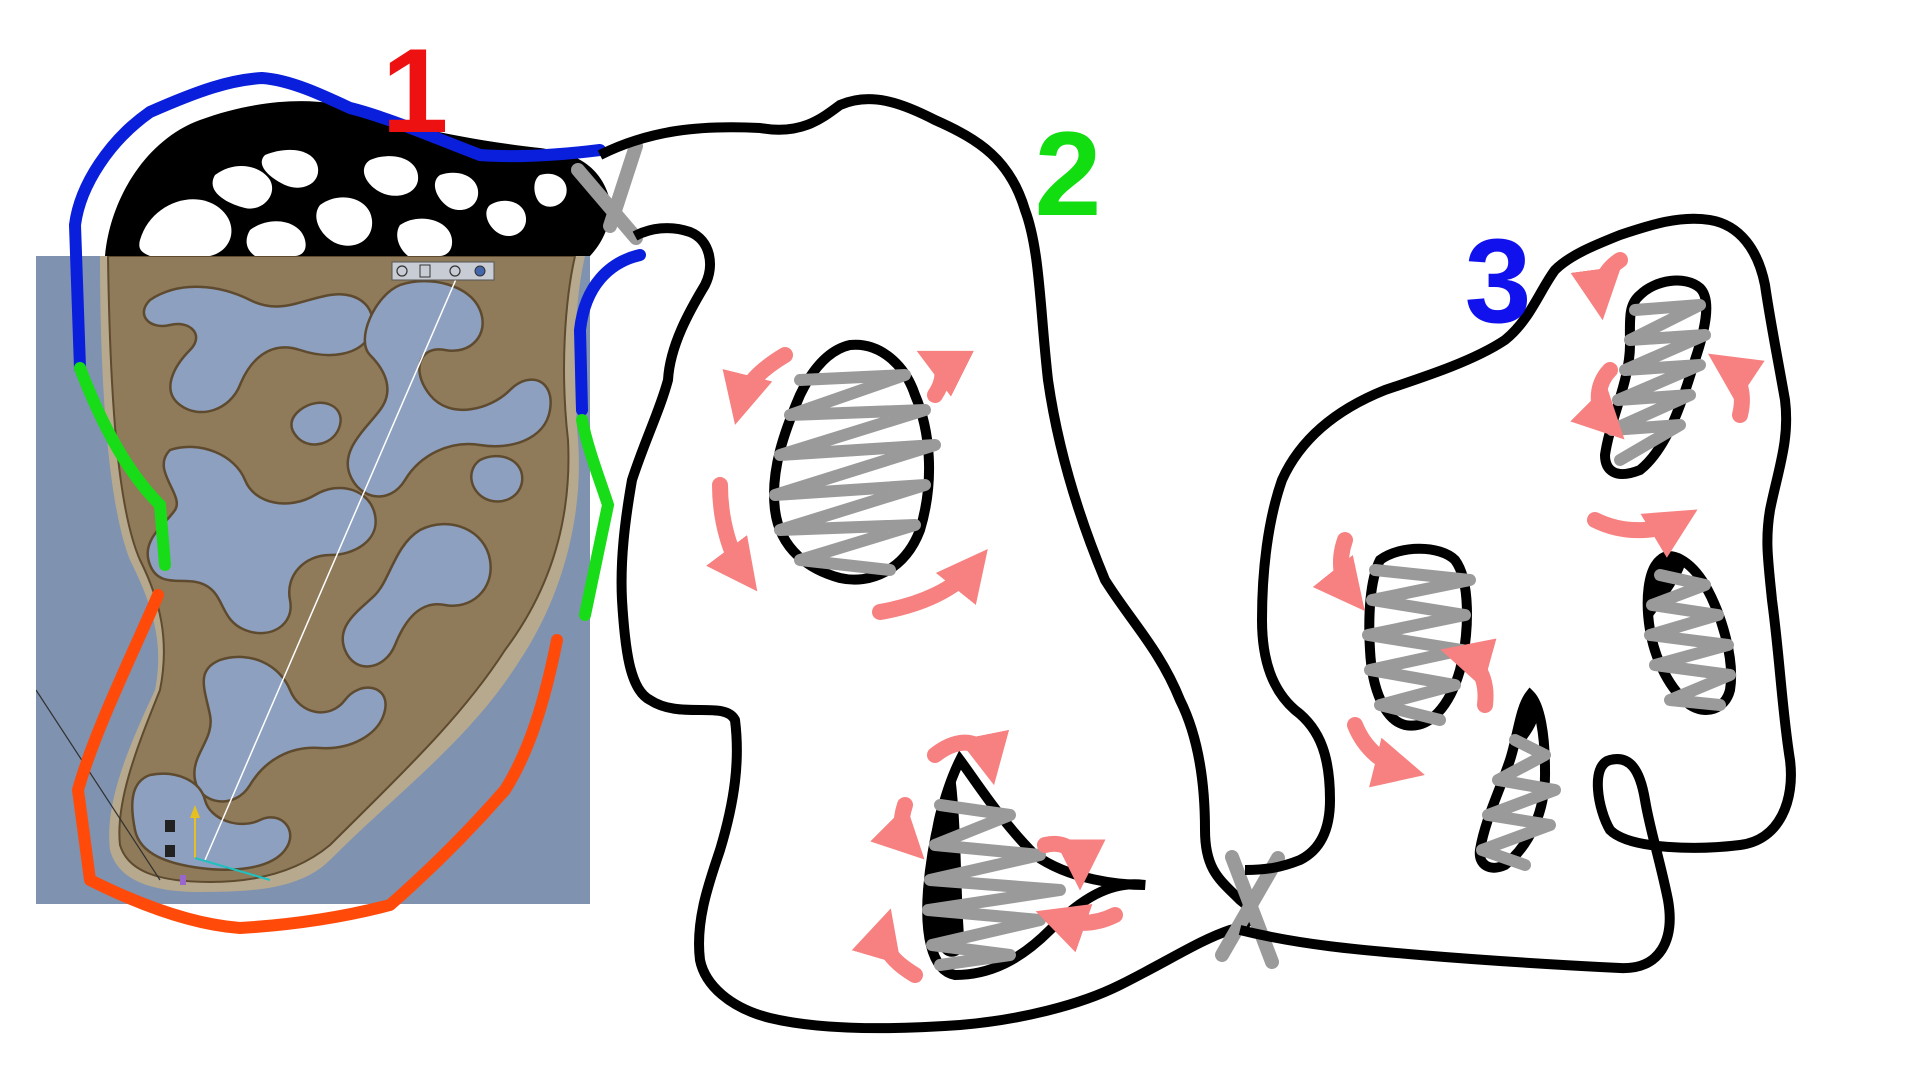 This screenshot has width=1920, height=1080. What do you see at coordinates (218, 845) in the screenshot?
I see `pivot-axis-icon` at bounding box center [218, 845].